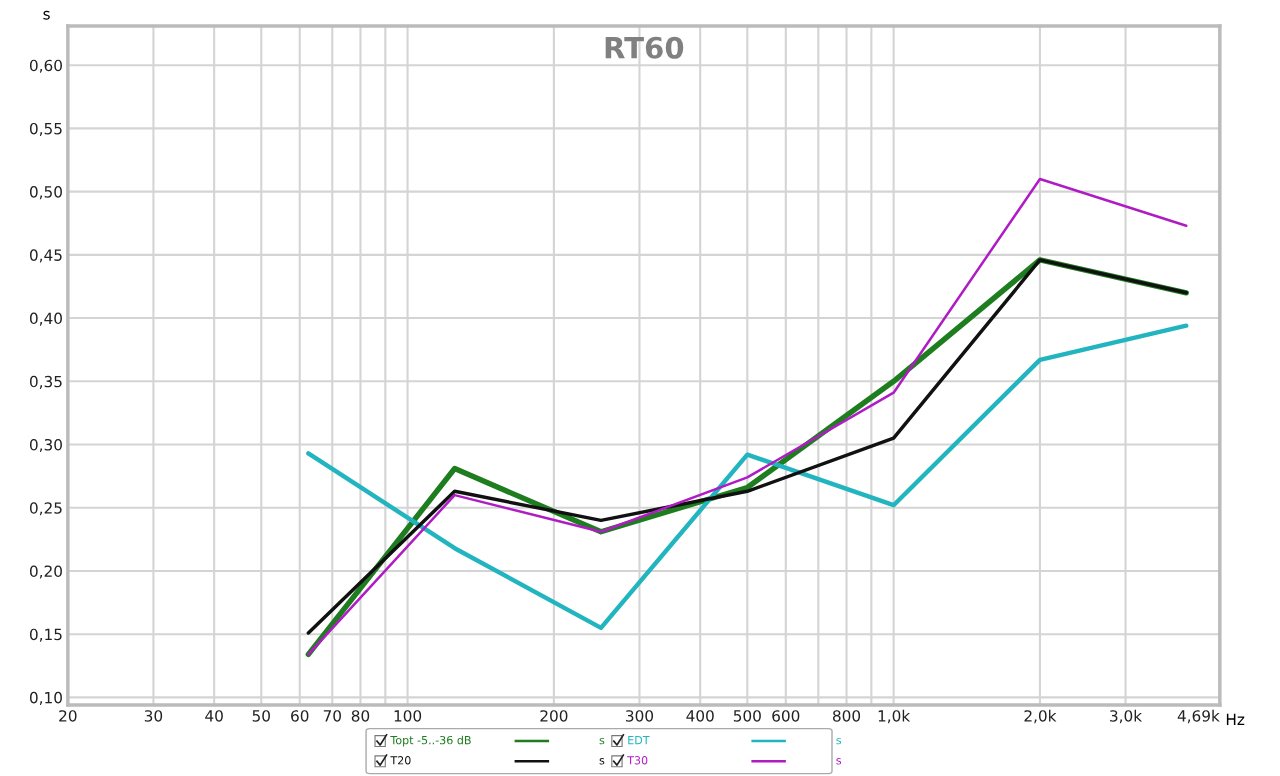 This screenshot has height=776, width=1280. What do you see at coordinates (360, 716) in the screenshot?
I see `x-tick-label: 80` at bounding box center [360, 716].